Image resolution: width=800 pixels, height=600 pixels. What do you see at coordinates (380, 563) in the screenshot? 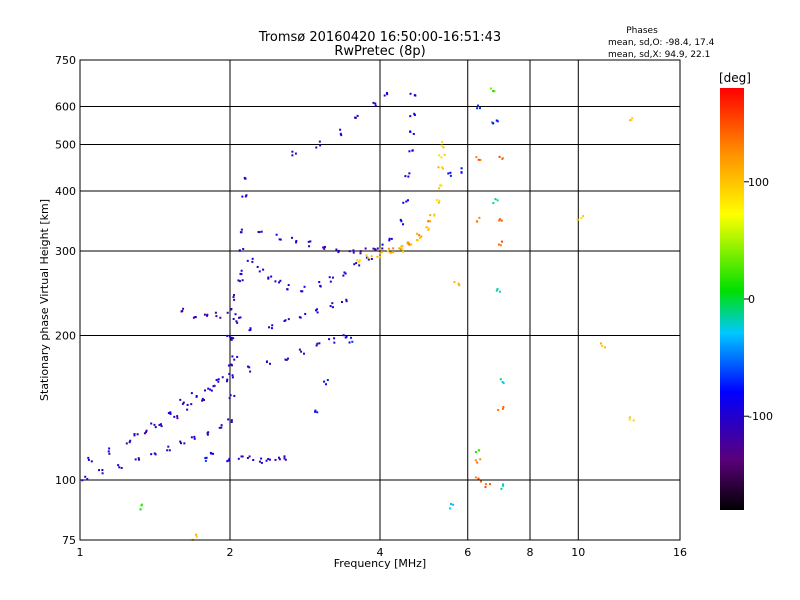
I see `x-axis-label: Frequency [MHz]` at bounding box center [380, 563].